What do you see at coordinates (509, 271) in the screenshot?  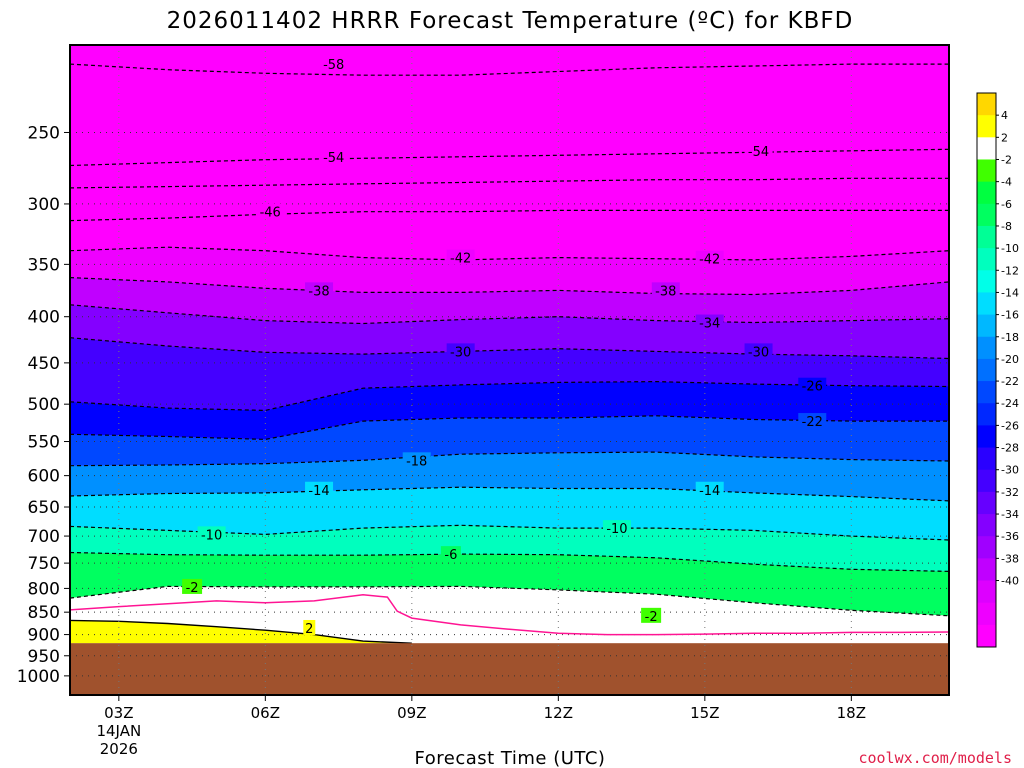 I see `band--42` at bounding box center [509, 271].